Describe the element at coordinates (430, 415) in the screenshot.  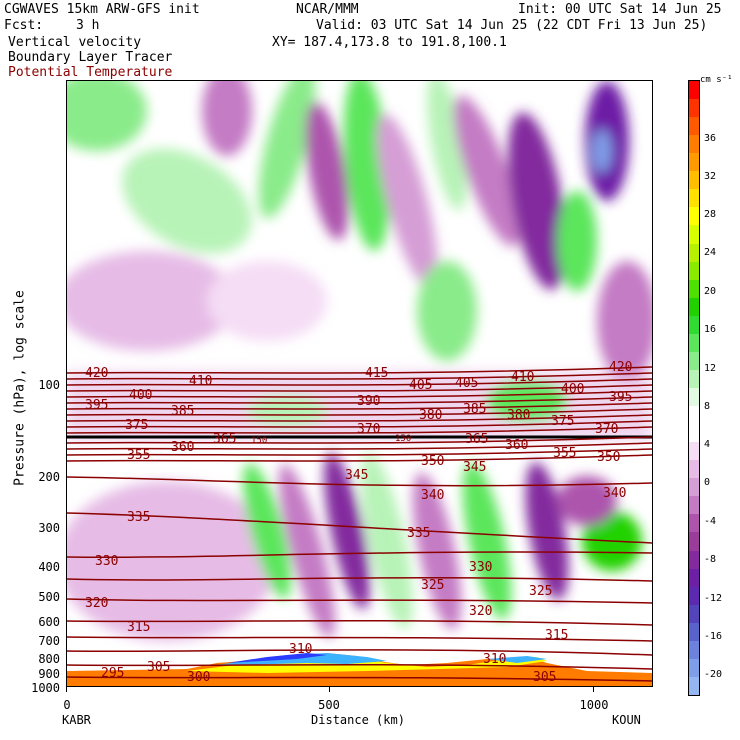
I see `contour-label: 380` at that location.